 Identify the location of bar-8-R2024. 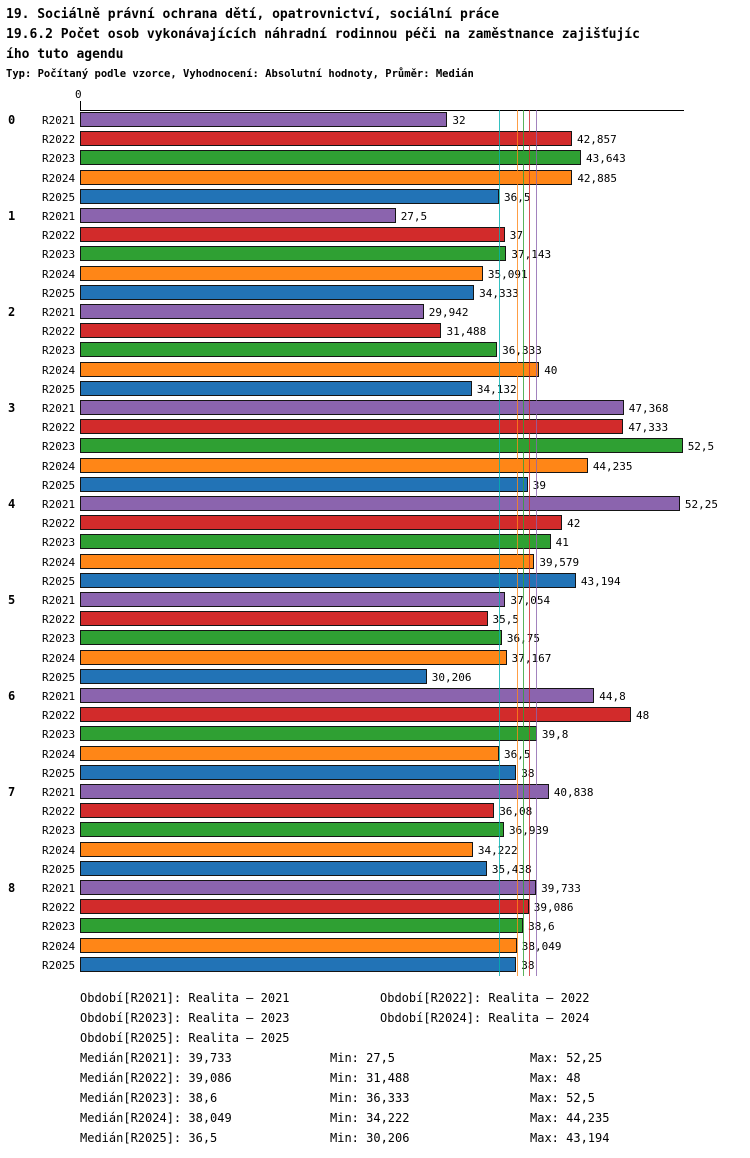
(298, 945).